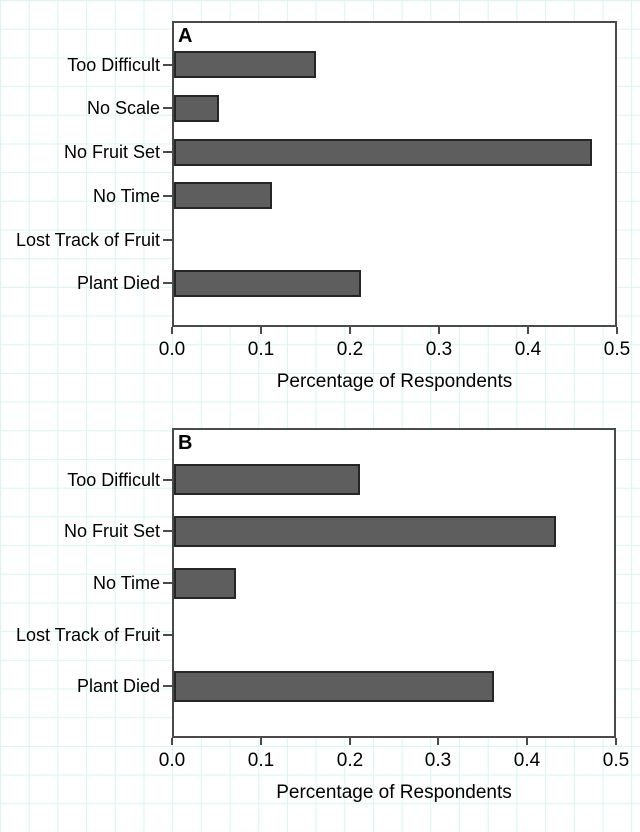 Image resolution: width=640 pixels, height=832 pixels. Describe the element at coordinates (185, 443) in the screenshot. I see `panel-label: B` at that location.